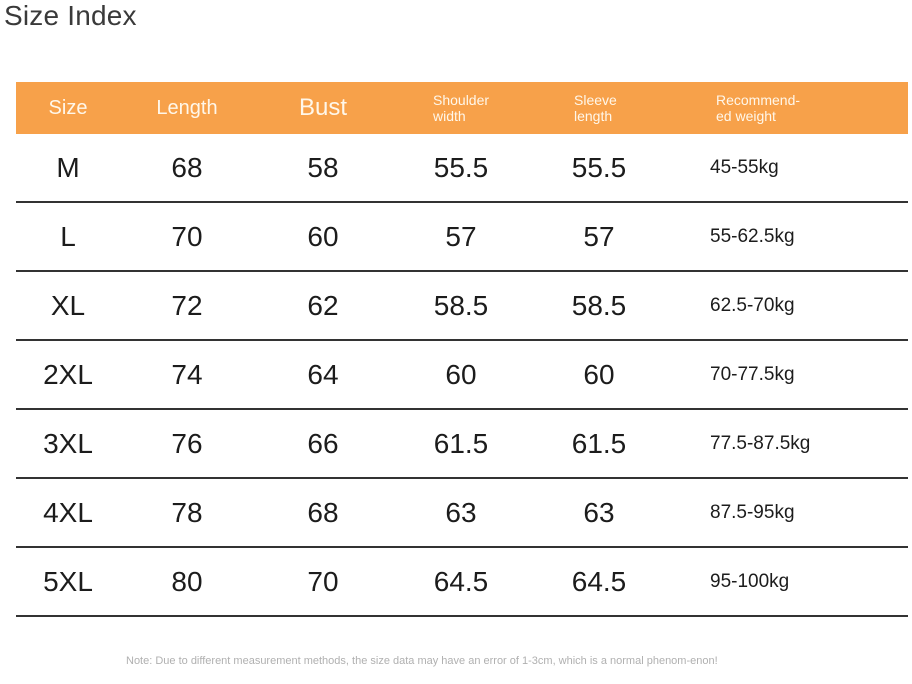  I want to click on cell-shoulder: 61.5, so click(461, 443).